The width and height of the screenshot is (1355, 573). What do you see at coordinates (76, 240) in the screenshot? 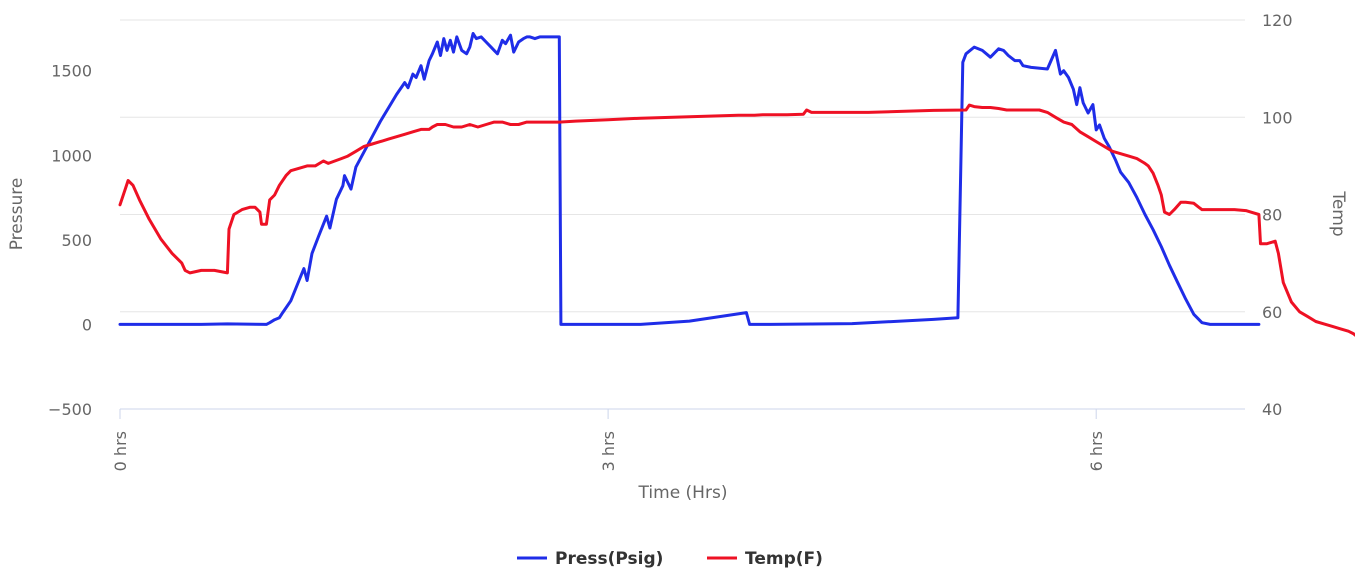
I see `left-tick-label: 500` at bounding box center [76, 240].